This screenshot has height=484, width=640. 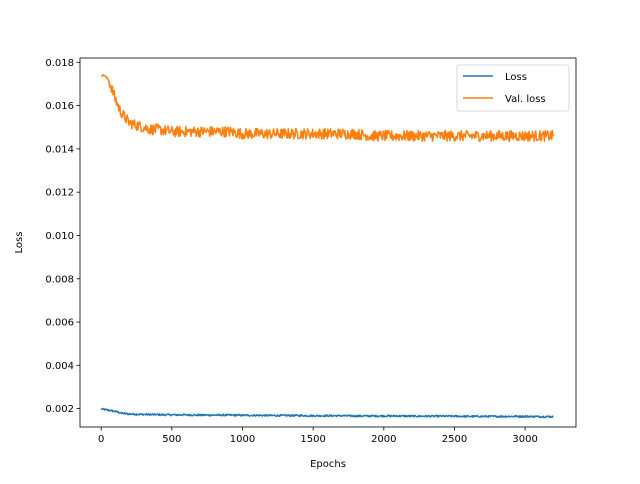 What do you see at coordinates (454, 439) in the screenshot?
I see `x-tick-label: 2500` at bounding box center [454, 439].